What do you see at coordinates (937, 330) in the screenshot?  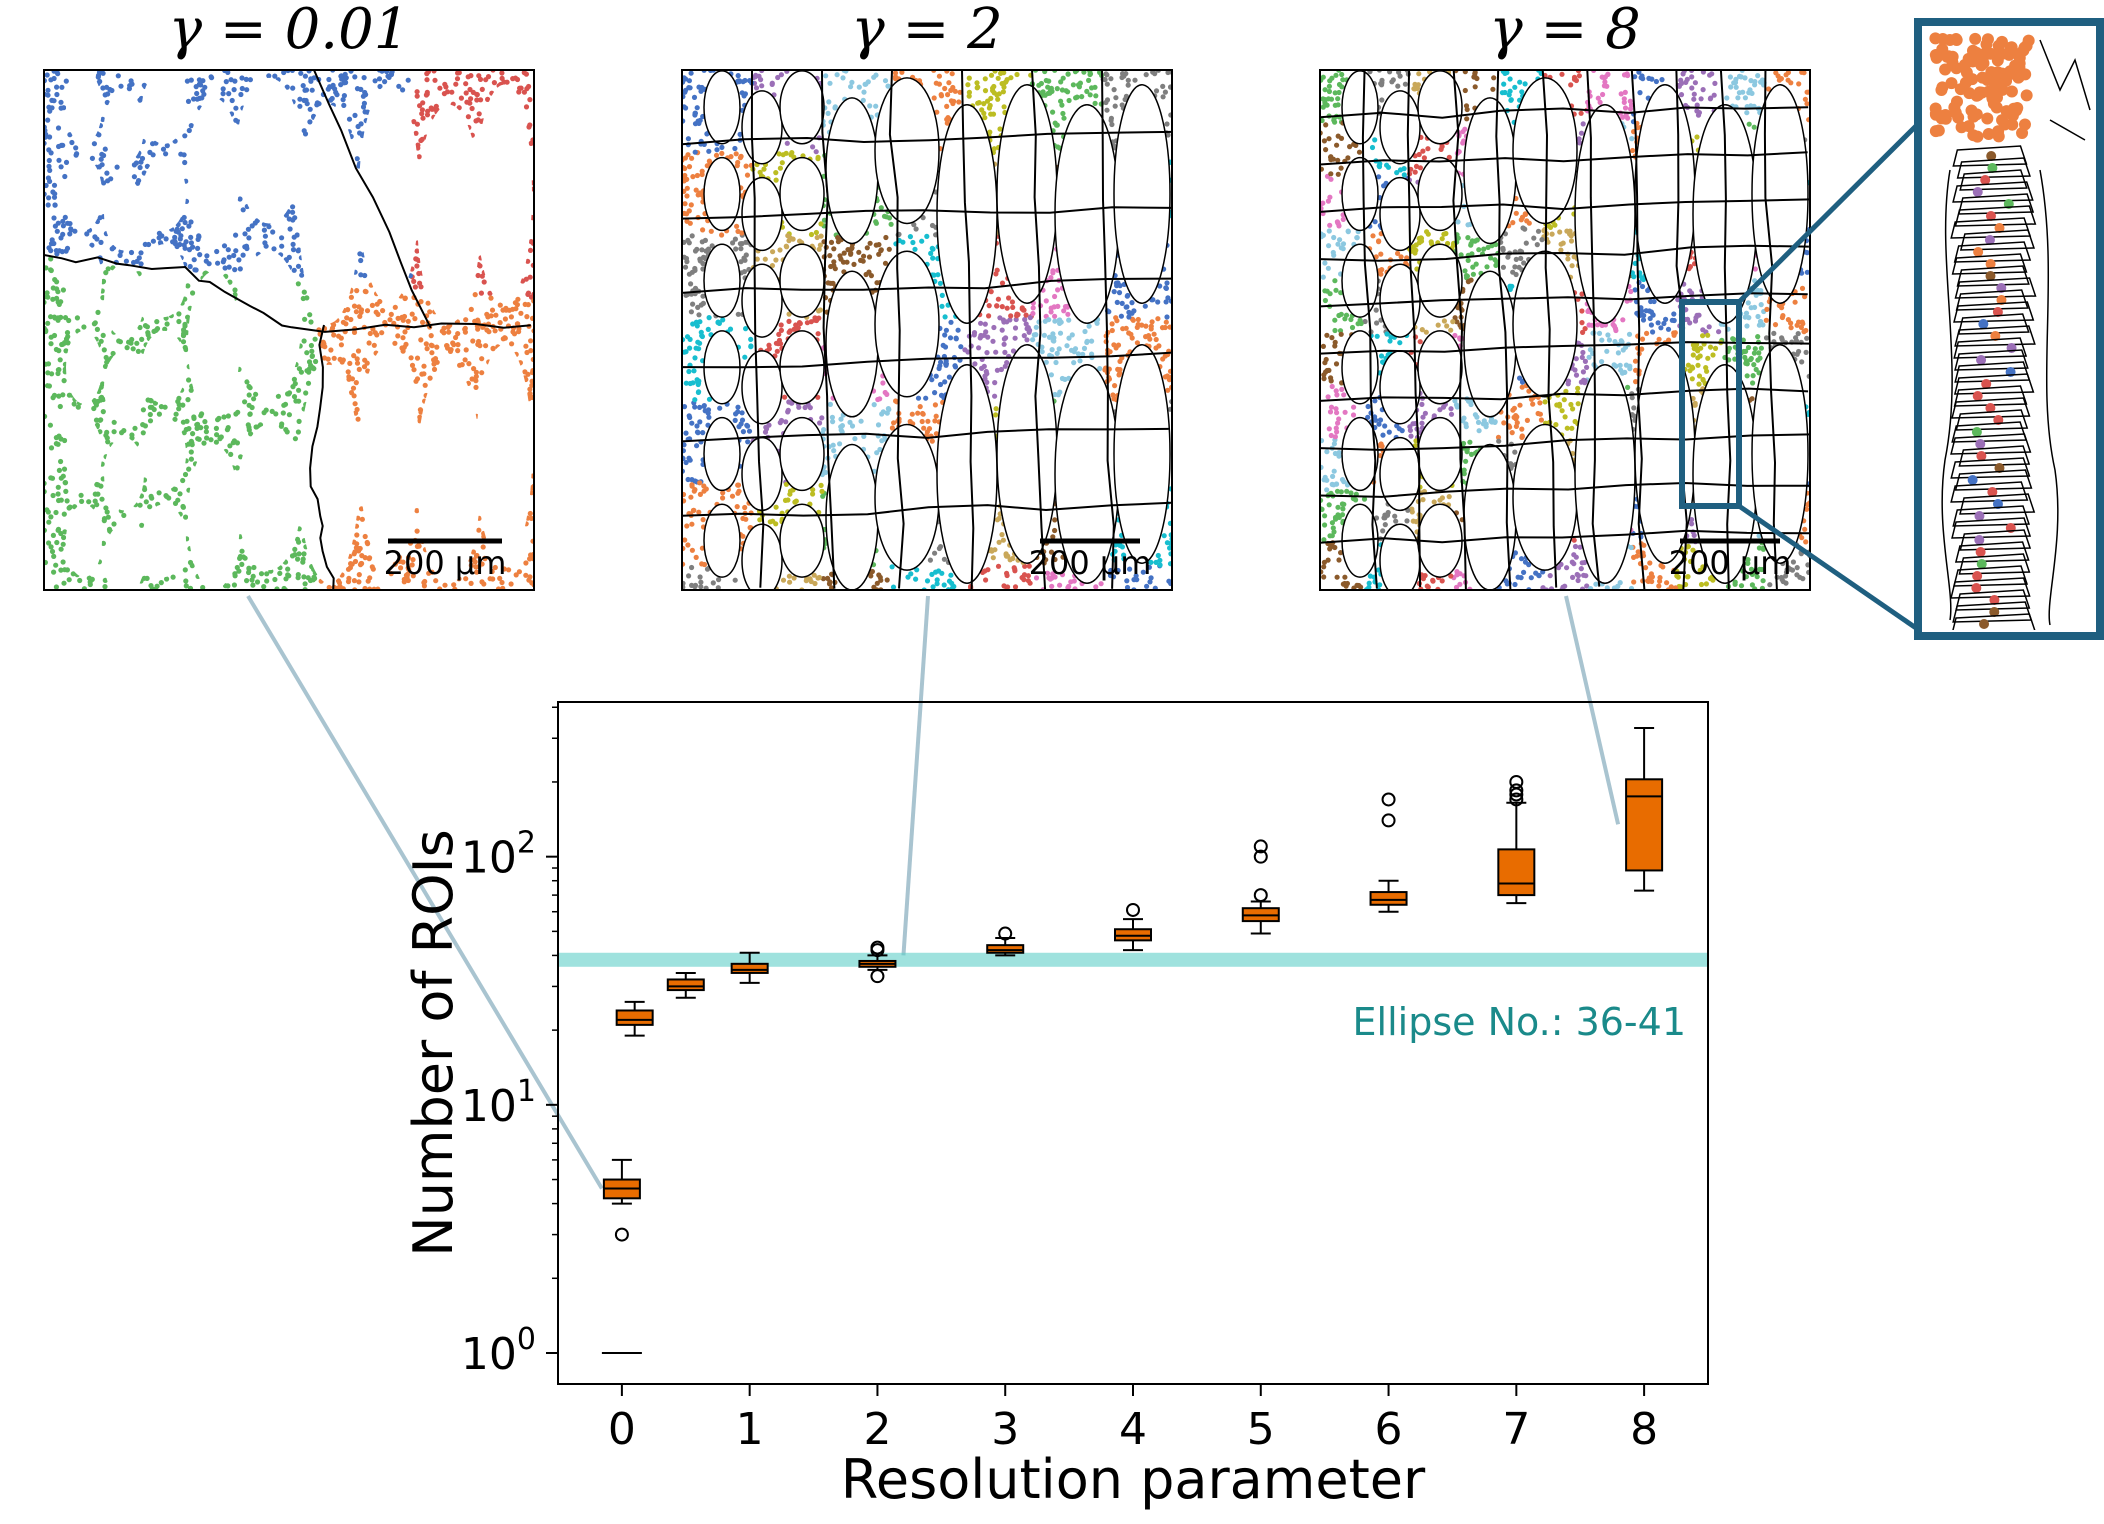 I see `lumen-holes` at bounding box center [937, 330].